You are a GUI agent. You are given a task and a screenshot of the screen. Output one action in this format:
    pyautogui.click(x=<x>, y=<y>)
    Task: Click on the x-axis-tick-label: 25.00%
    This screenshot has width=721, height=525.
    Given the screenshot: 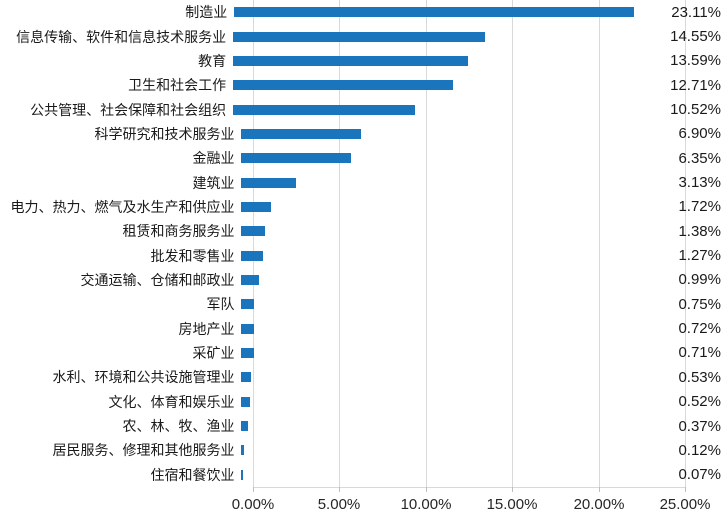 What is the action you would take?
    pyautogui.click(x=685, y=504)
    